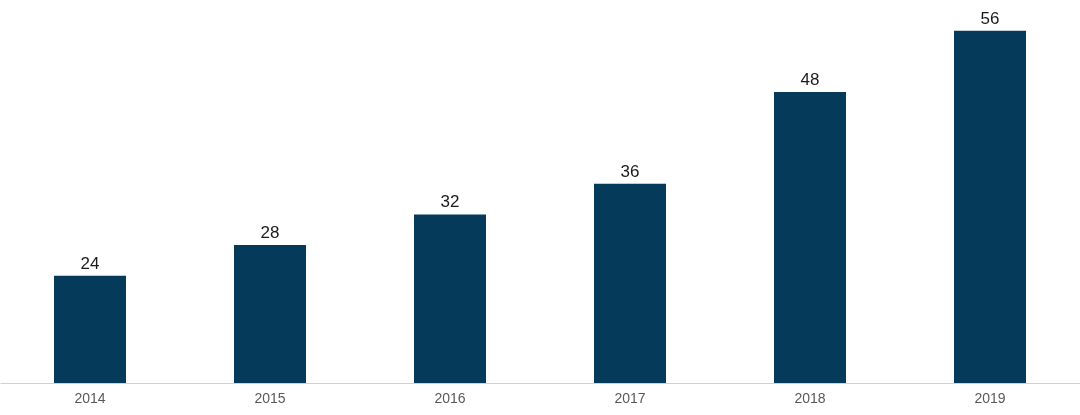 The image size is (1080, 415). Describe the element at coordinates (450, 202) in the screenshot. I see `data-label: 32` at that location.